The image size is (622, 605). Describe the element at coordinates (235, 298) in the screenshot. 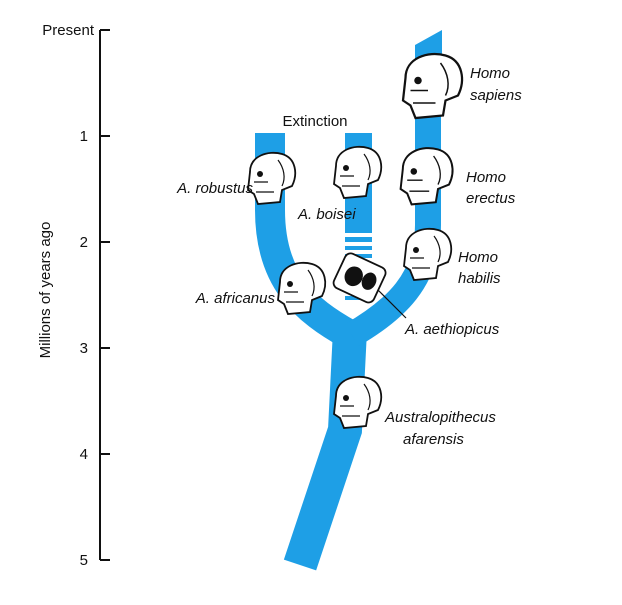

I see `a-africanus-label: A. africanus` at that location.